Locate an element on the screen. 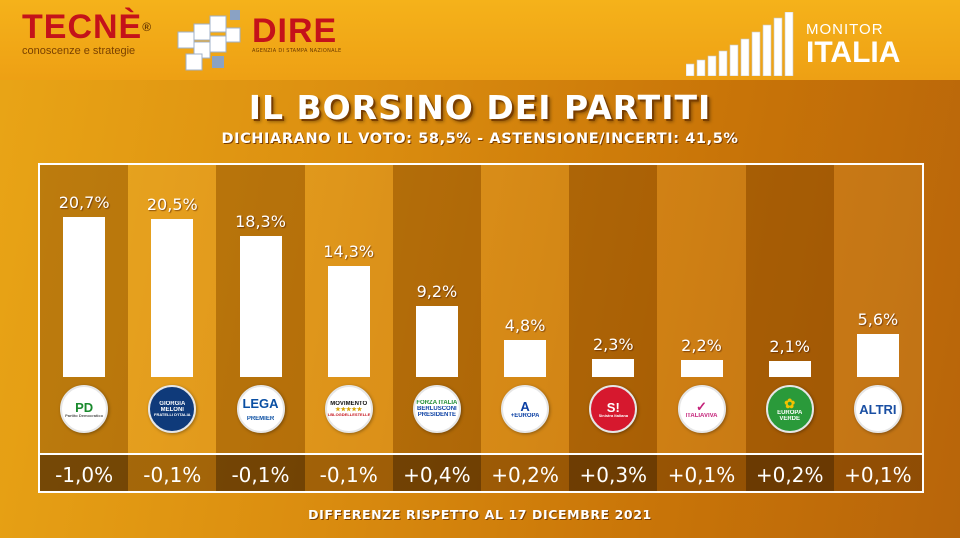 The image size is (960, 538). bar-value-label: 2,2% is located at coordinates (701, 345).